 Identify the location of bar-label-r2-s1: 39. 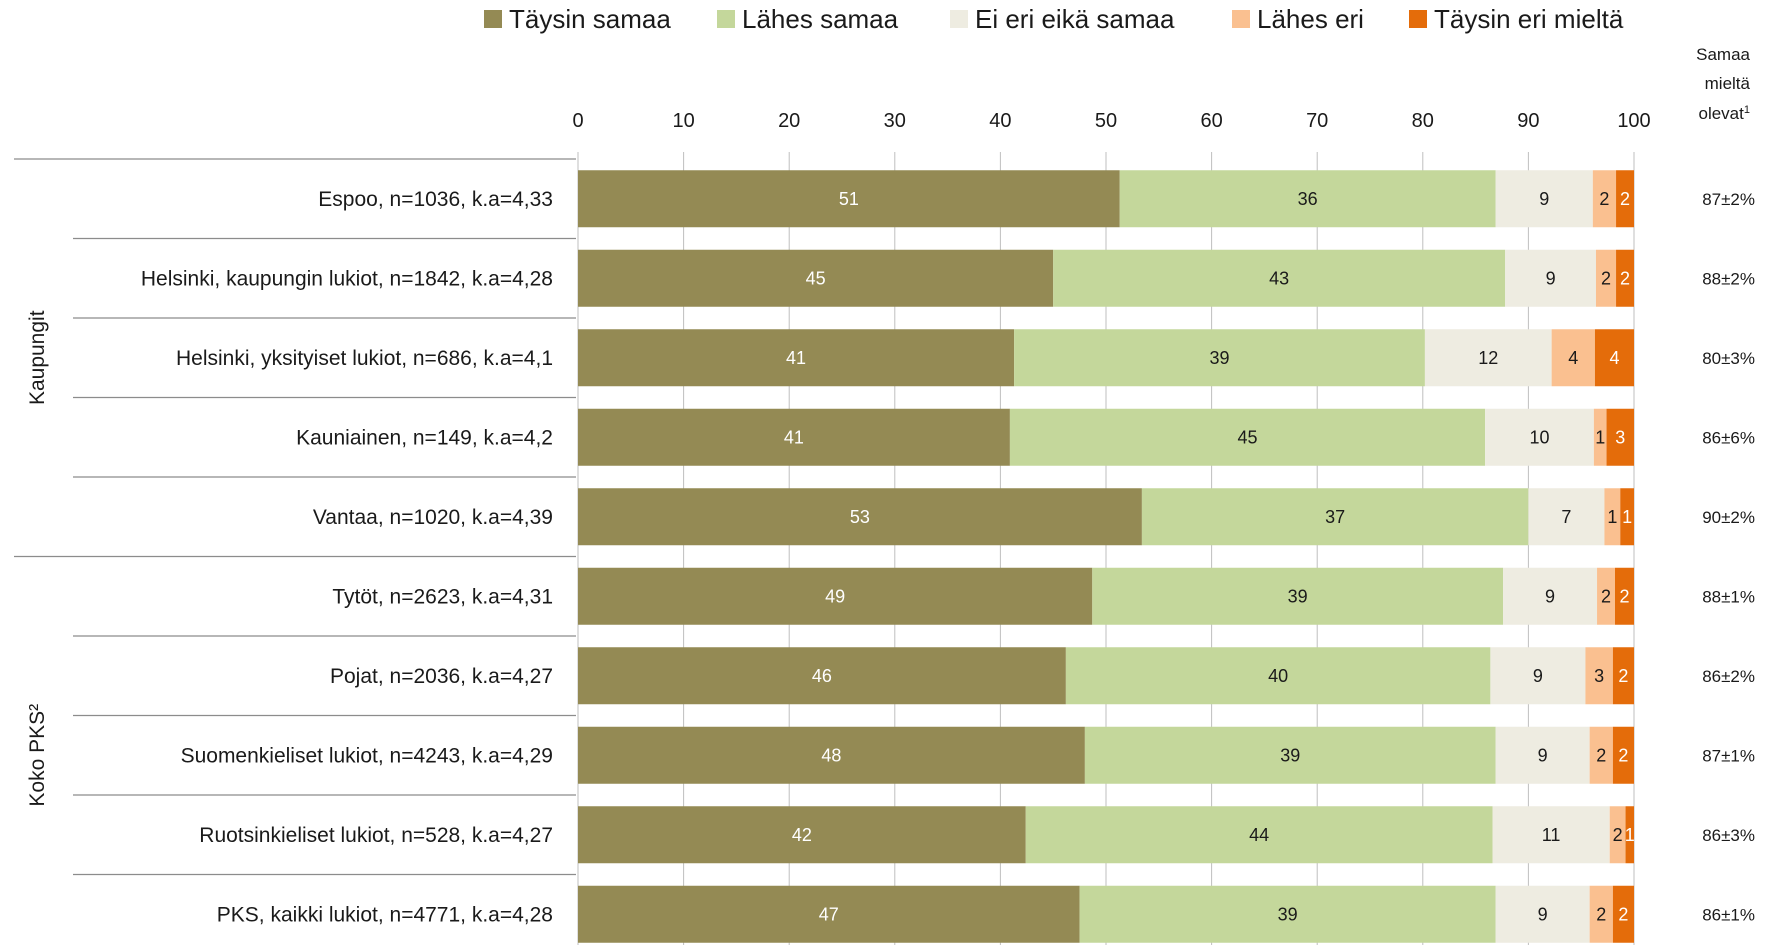
(1220, 358).